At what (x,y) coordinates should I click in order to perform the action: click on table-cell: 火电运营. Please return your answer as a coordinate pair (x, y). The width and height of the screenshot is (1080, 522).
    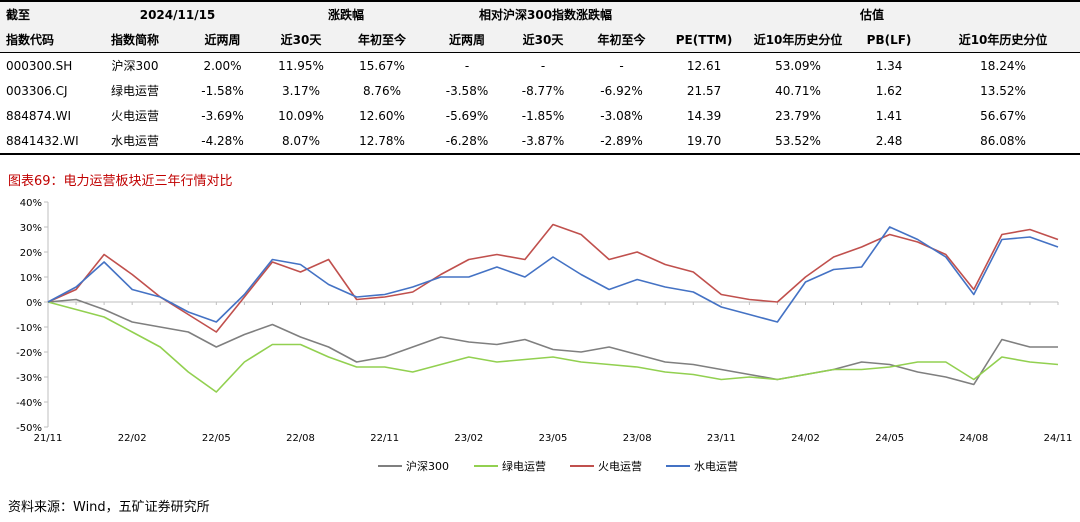
    Looking at the image, I should click on (134, 116).